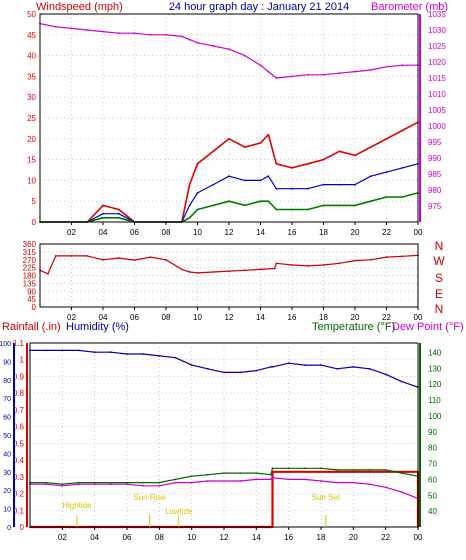 This screenshot has height=560, width=466. I want to click on chart-title: 24 hour graph day : January 21 2014, so click(259, 7).